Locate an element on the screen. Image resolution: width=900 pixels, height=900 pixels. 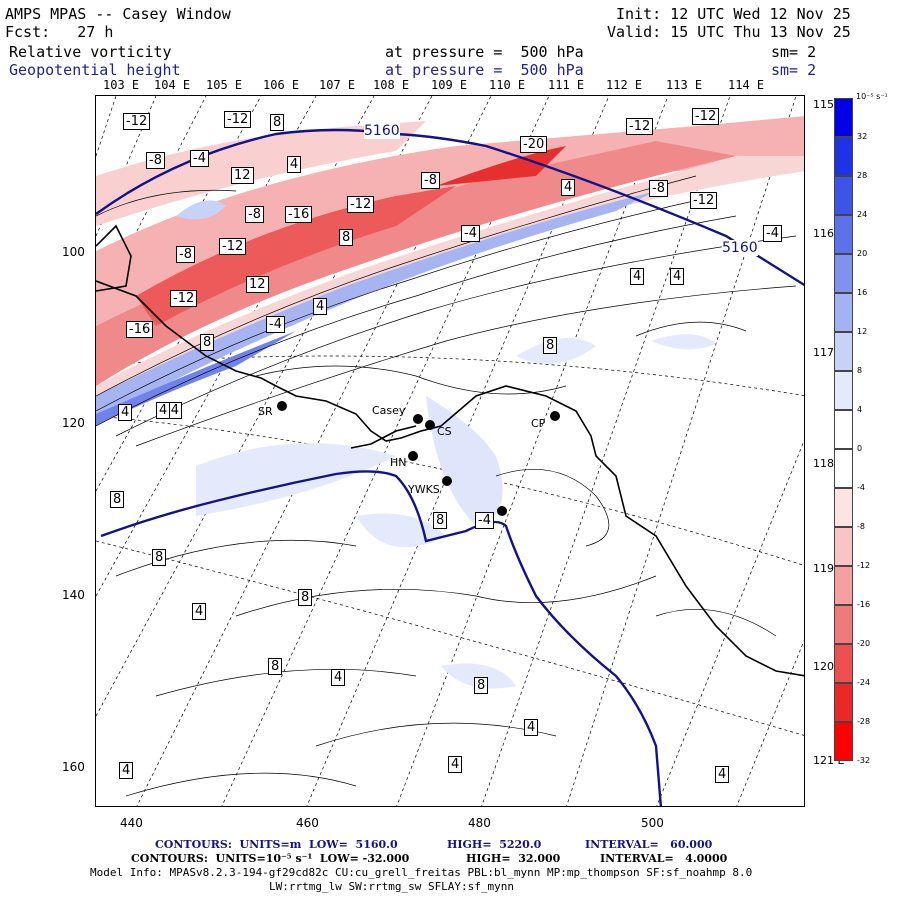
field2-smoothing: sm= 2 is located at coordinates (794, 70).